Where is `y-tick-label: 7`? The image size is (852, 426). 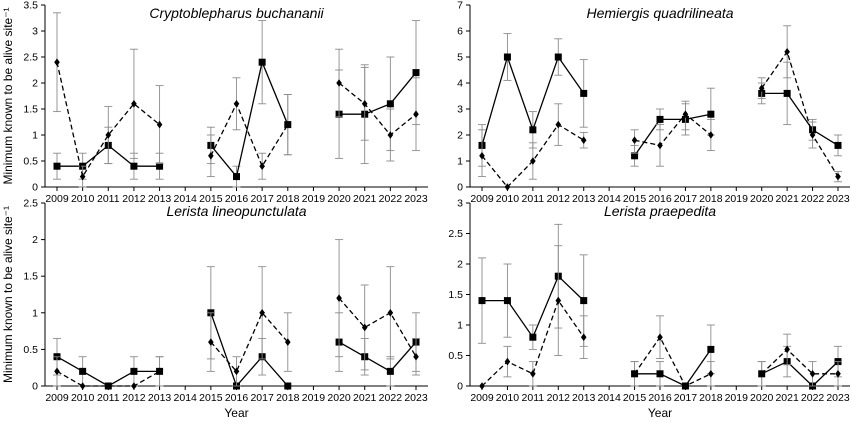 y-tick-label: 7 is located at coordinates (460, 6).